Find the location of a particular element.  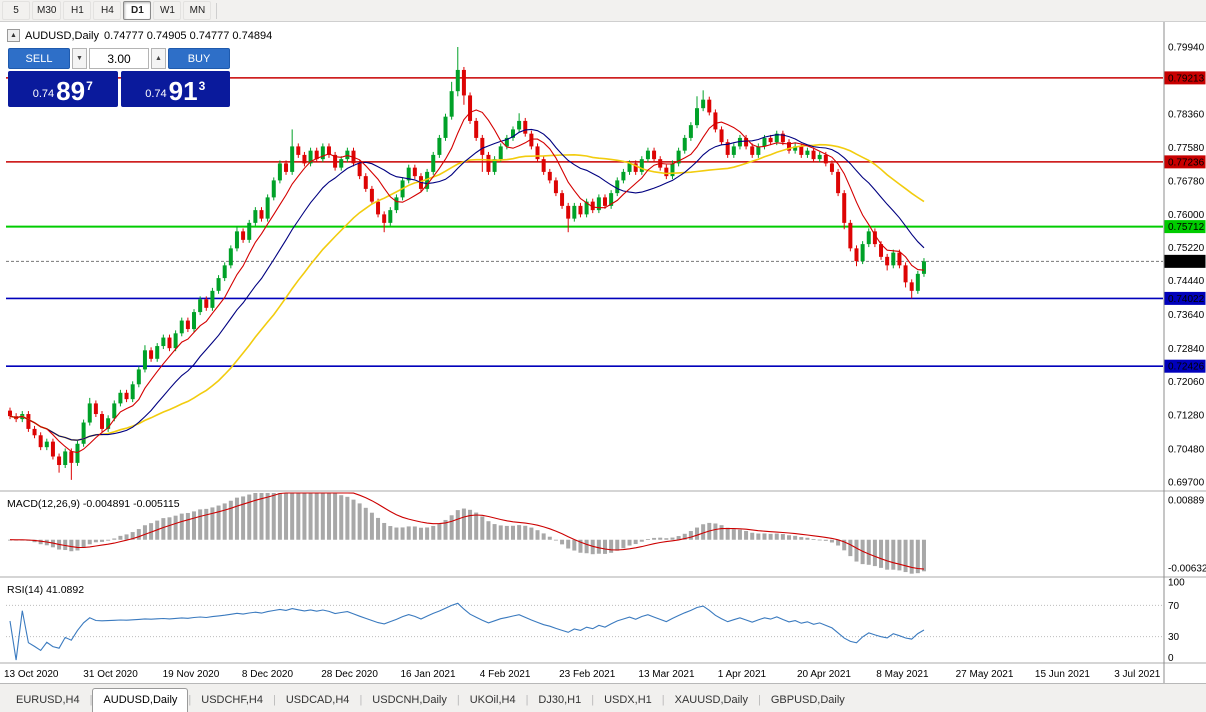

svg-text: 8 May 2021 is located at coordinates (902, 674).